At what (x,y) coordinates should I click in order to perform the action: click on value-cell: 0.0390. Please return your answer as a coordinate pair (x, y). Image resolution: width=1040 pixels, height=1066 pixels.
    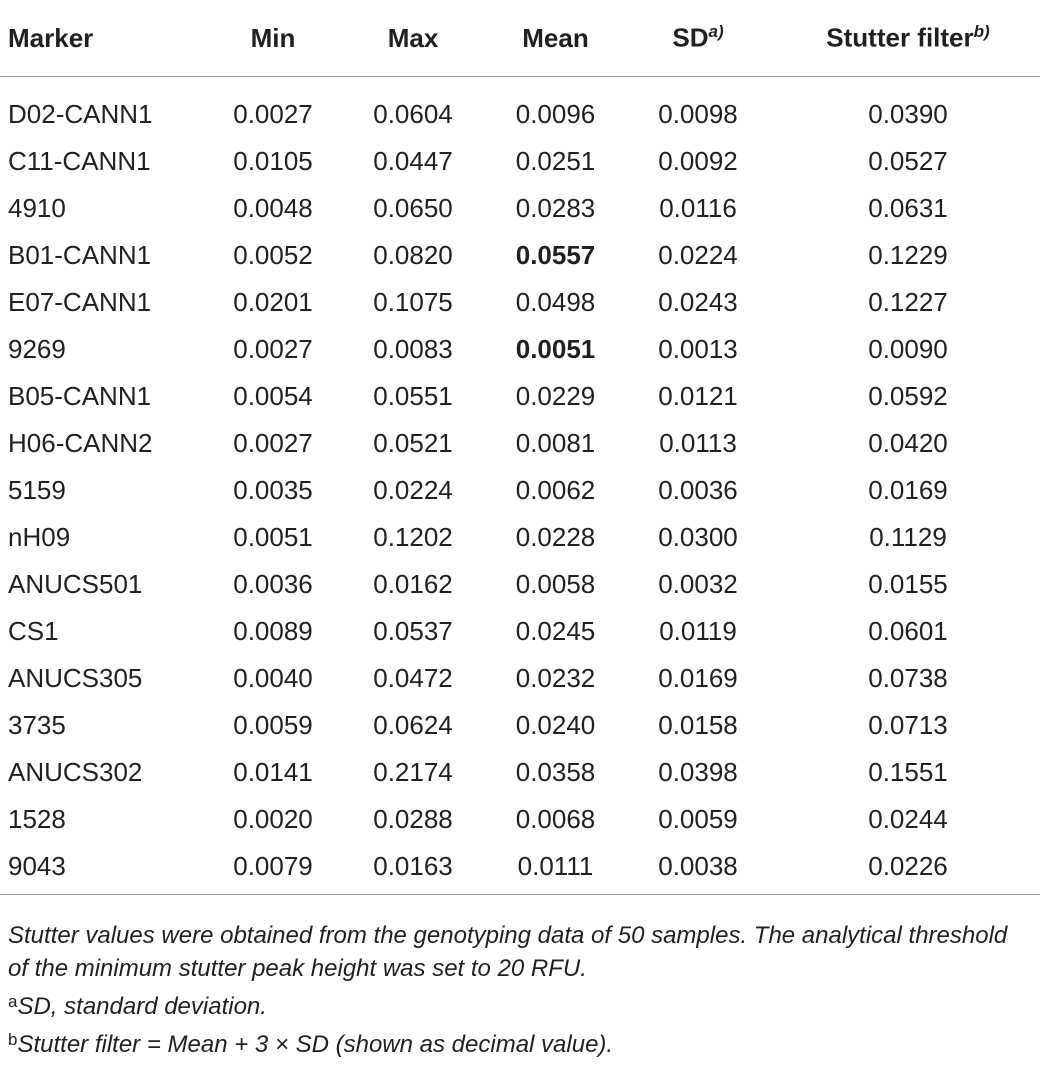
    Looking at the image, I should click on (908, 114).